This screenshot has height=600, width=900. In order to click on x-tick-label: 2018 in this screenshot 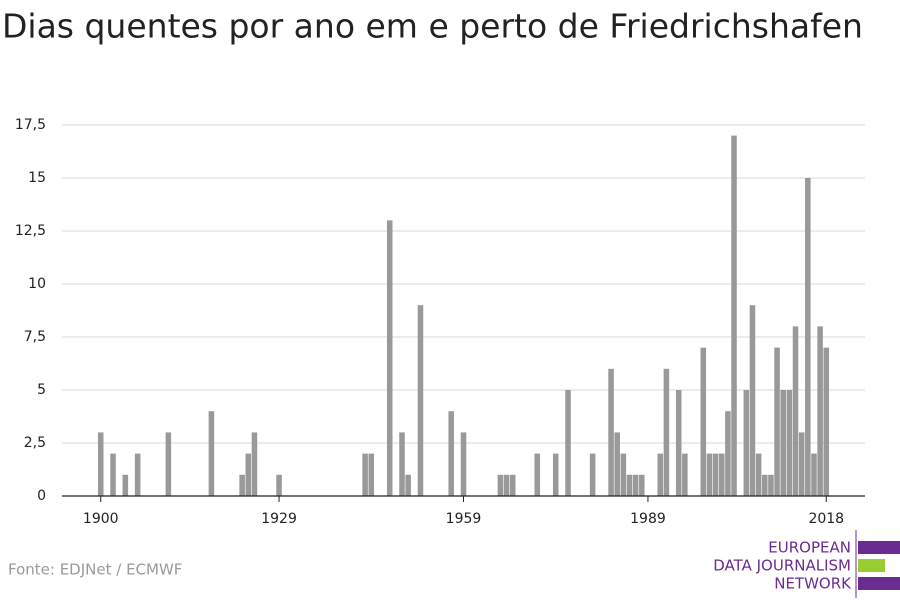, I will do `click(826, 519)`.